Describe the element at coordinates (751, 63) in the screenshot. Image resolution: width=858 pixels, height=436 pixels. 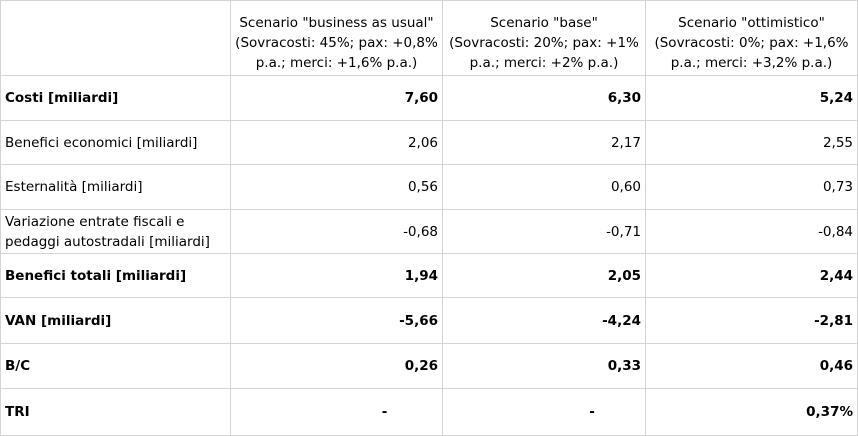
I see `header-line: p.a.; merci: +3,2% p.a.)` at that location.